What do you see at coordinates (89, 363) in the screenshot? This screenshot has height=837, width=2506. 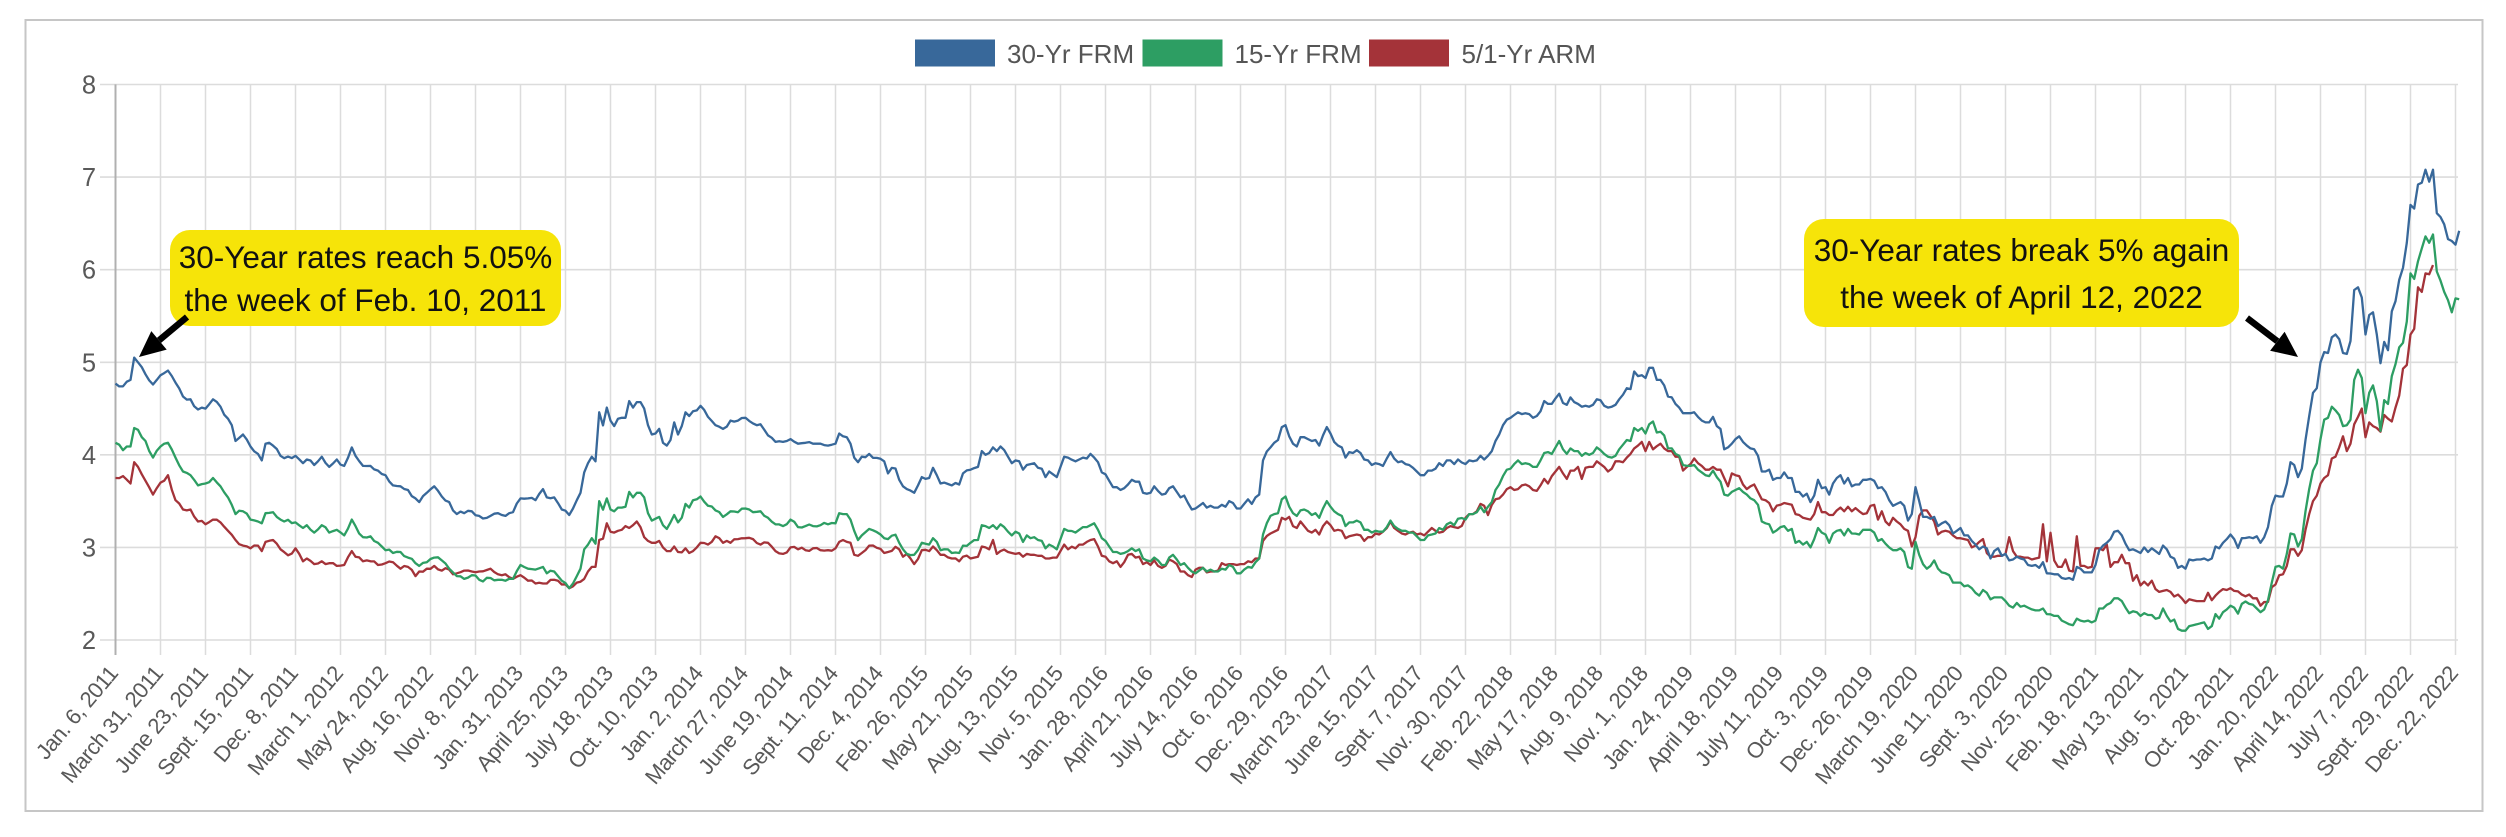 I see `svg-text: 5` at bounding box center [89, 363].